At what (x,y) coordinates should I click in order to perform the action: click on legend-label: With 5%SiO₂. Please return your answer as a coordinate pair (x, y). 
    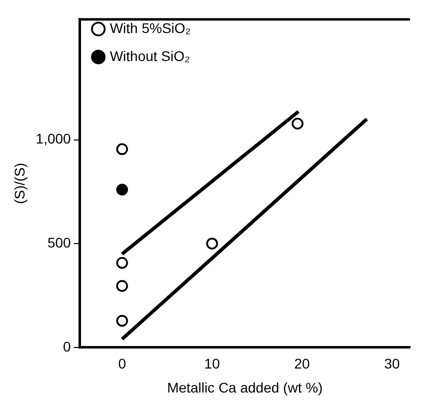
    Looking at the image, I should click on (150, 28).